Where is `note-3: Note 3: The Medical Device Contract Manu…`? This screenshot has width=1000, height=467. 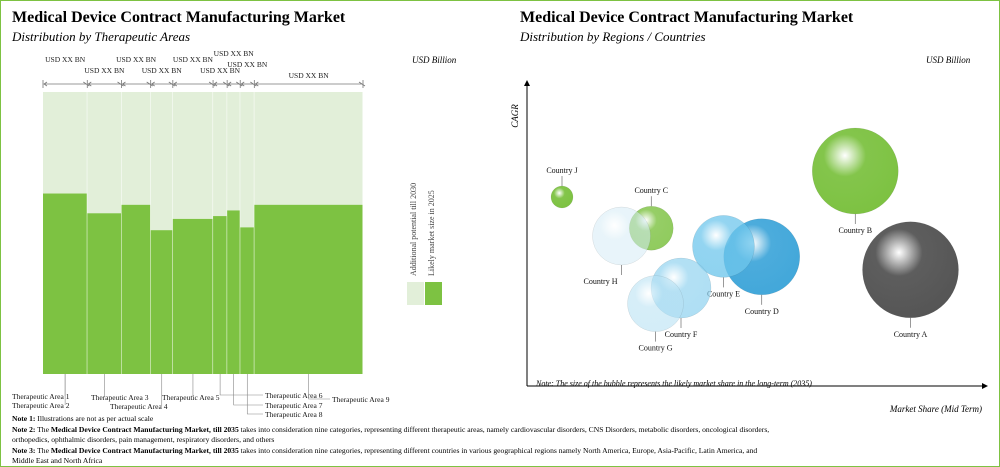 note-3: Note 3: The Medical Device Contract Manu… is located at coordinates (385, 450).